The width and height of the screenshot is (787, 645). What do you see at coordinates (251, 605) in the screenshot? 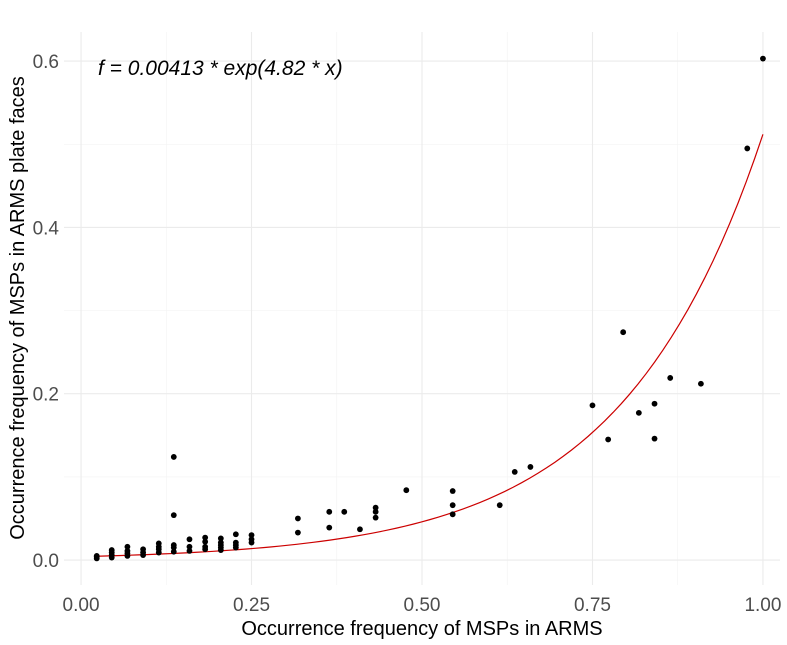
I see `x-tick-label: 0.25` at bounding box center [251, 605].